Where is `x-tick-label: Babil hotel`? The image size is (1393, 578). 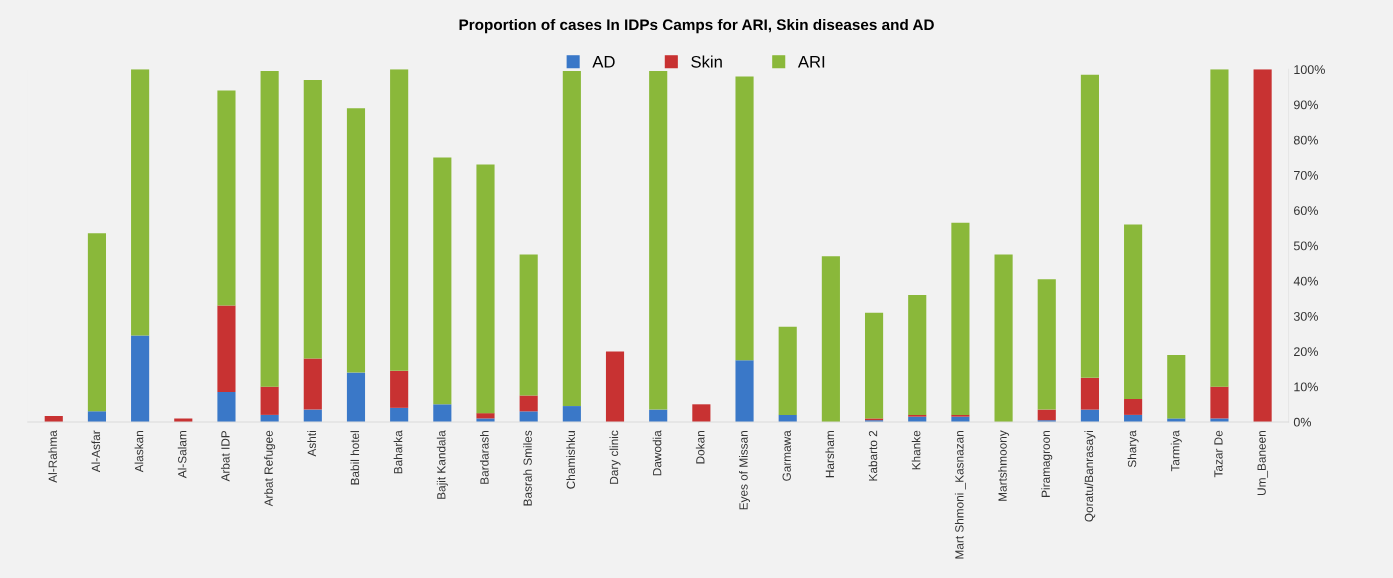
x-tick-label: Babil hotel is located at coordinates (355, 458).